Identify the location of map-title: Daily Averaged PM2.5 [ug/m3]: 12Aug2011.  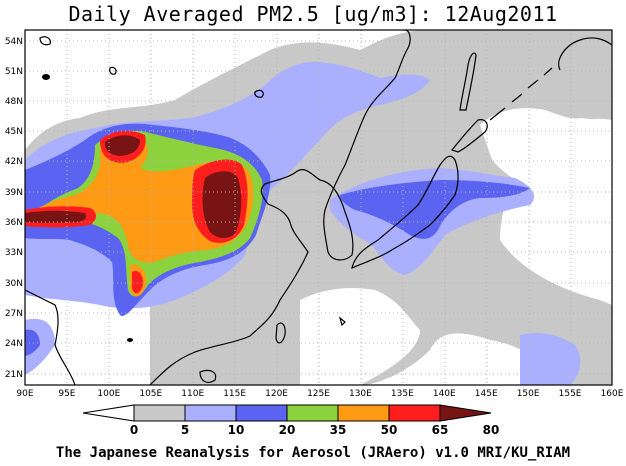
(313, 14).